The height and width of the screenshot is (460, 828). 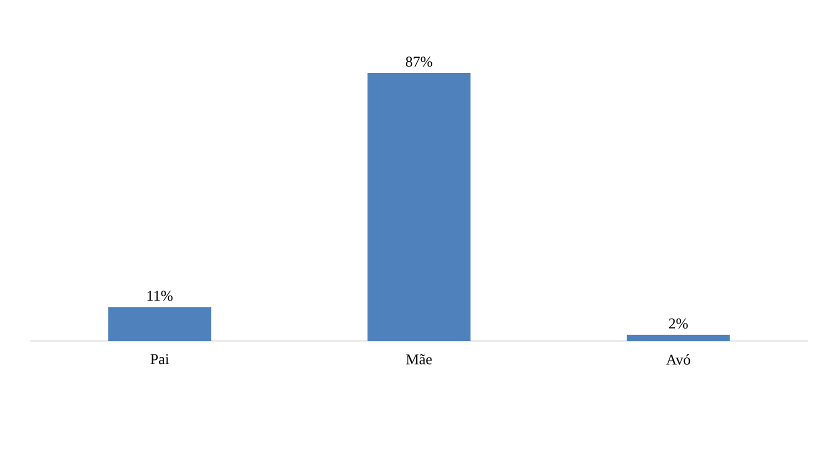 I want to click on x-tick-label: Mãe, so click(x=419, y=359).